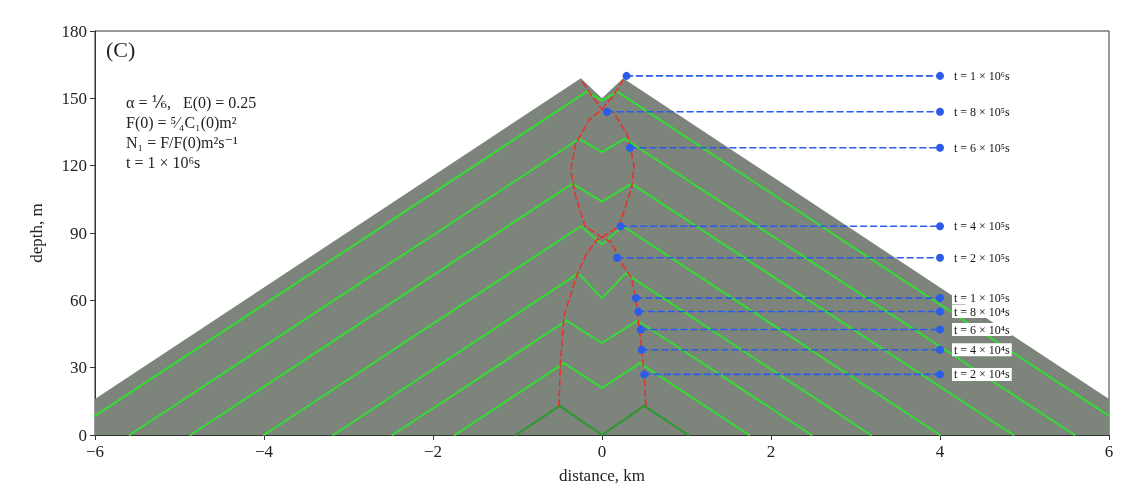  Describe the element at coordinates (181, 122) in the screenshot. I see `annotation: F(0) = ⁵⁄₄C₁(0)m²` at that location.